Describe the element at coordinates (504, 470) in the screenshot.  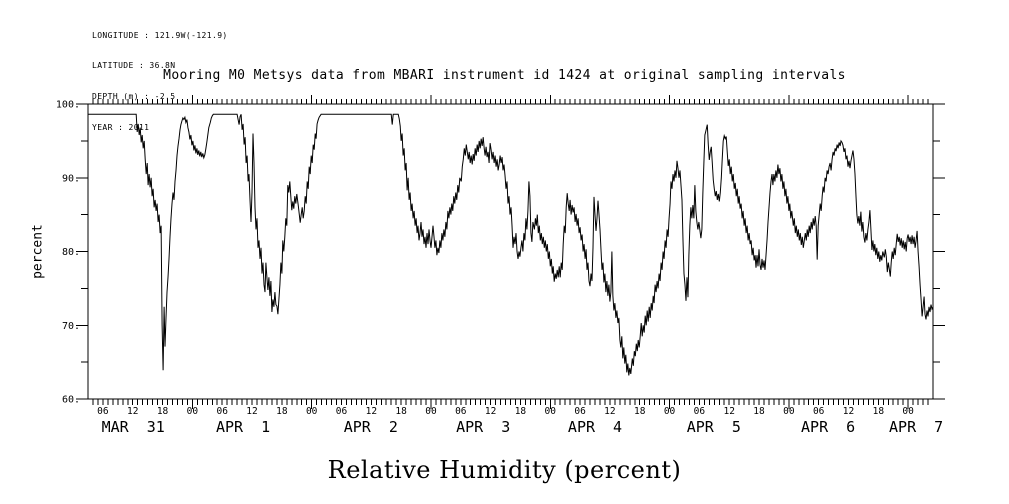
I see `x-axis-title: Relative Humidity (percent)` at that location.